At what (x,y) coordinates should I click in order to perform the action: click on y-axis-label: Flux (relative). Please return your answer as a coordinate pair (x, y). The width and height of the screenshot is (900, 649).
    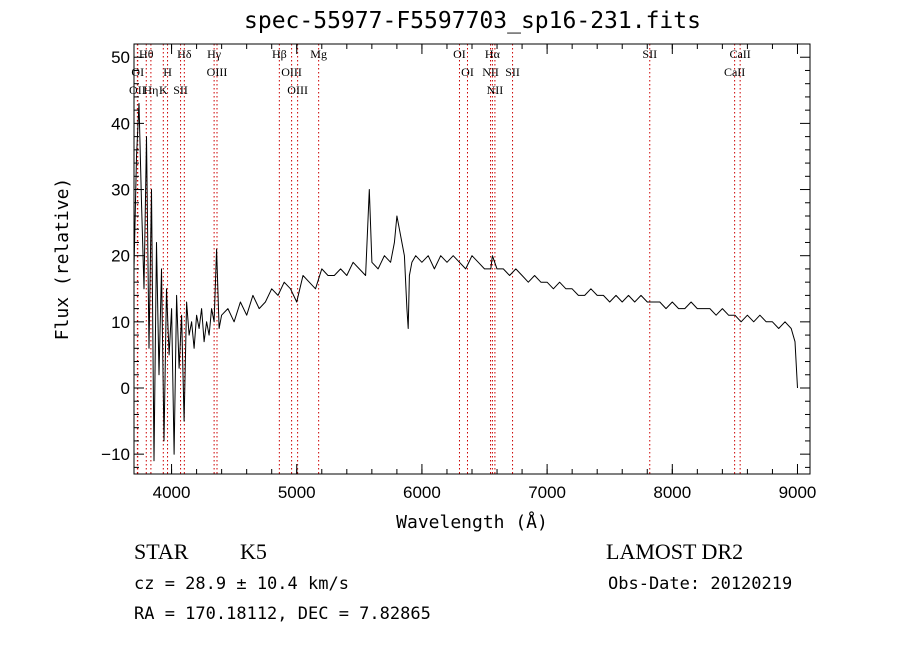
    Looking at the image, I should click on (62, 259).